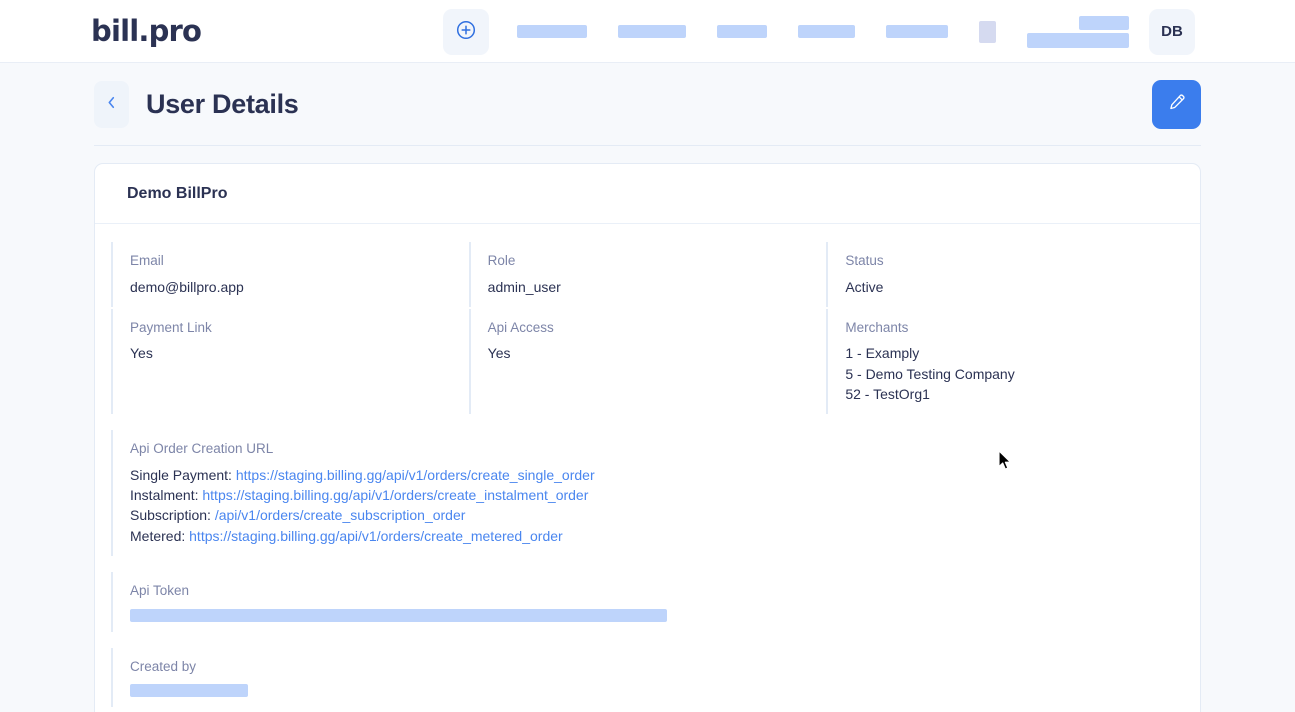 This screenshot has height=712, width=1295. I want to click on field-status: Status Active, so click(1005, 274).